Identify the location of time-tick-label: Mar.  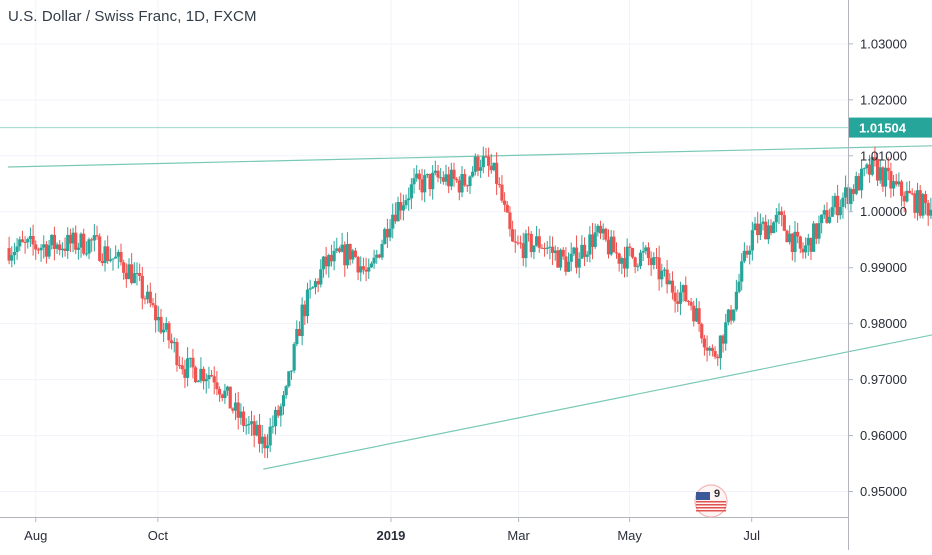
(518, 535).